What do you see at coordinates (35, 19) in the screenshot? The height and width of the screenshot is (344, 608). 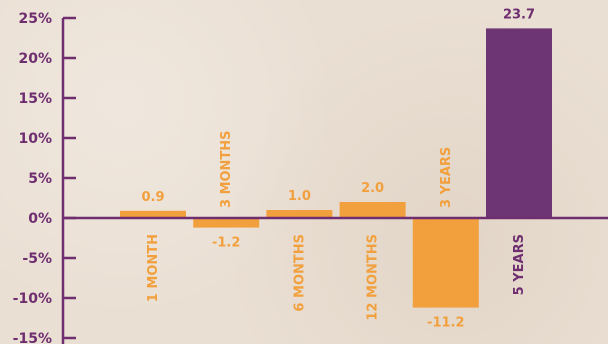 I see `y-tick-label: 25%` at bounding box center [35, 19].